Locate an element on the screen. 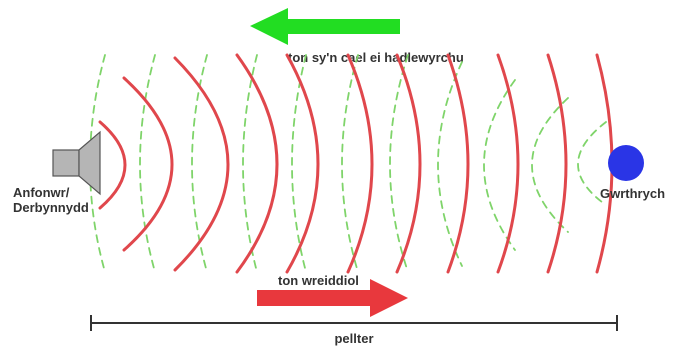 The image size is (687, 349). object-label: Gwrthrych is located at coordinates (632, 193).